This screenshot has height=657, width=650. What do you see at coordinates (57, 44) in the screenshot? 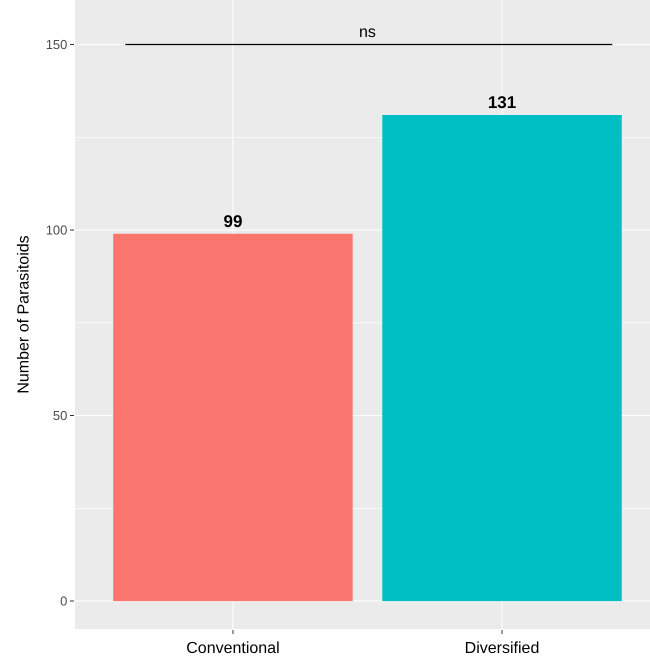
I see `y-tick-label: 150` at bounding box center [57, 44].